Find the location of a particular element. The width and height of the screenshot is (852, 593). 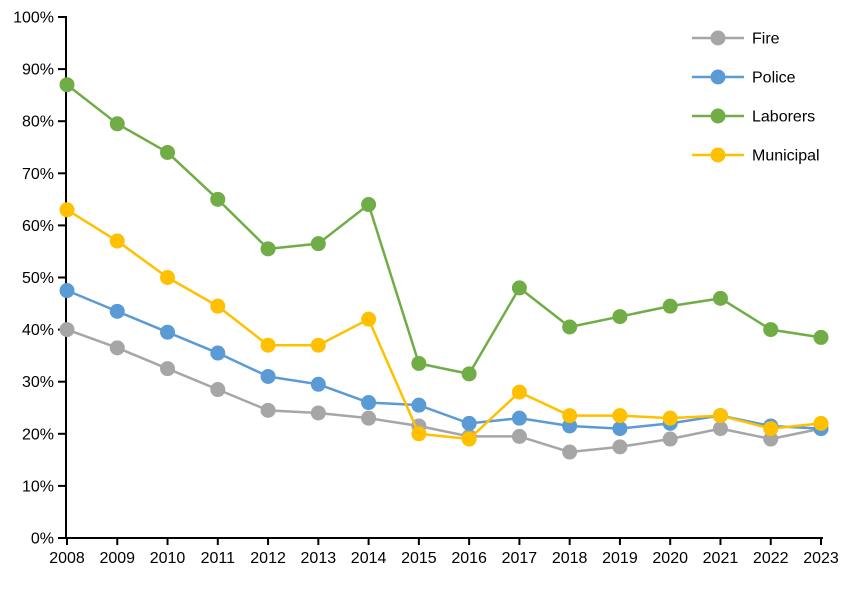

x-tick-label: 2018 is located at coordinates (570, 558).